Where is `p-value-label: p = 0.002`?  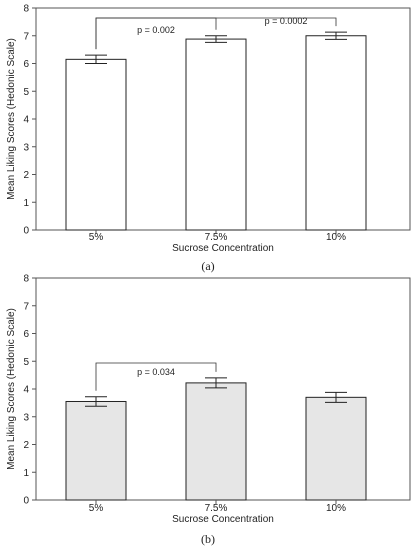 p-value-label: p = 0.002 is located at coordinates (156, 30).